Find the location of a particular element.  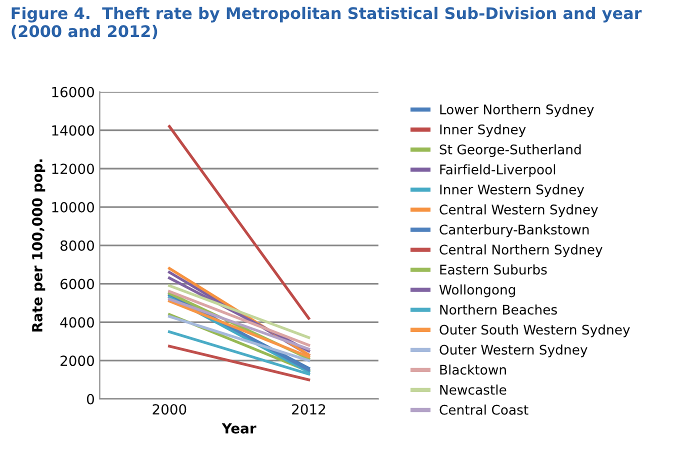

legend-label: Newcastle is located at coordinates (473, 389).